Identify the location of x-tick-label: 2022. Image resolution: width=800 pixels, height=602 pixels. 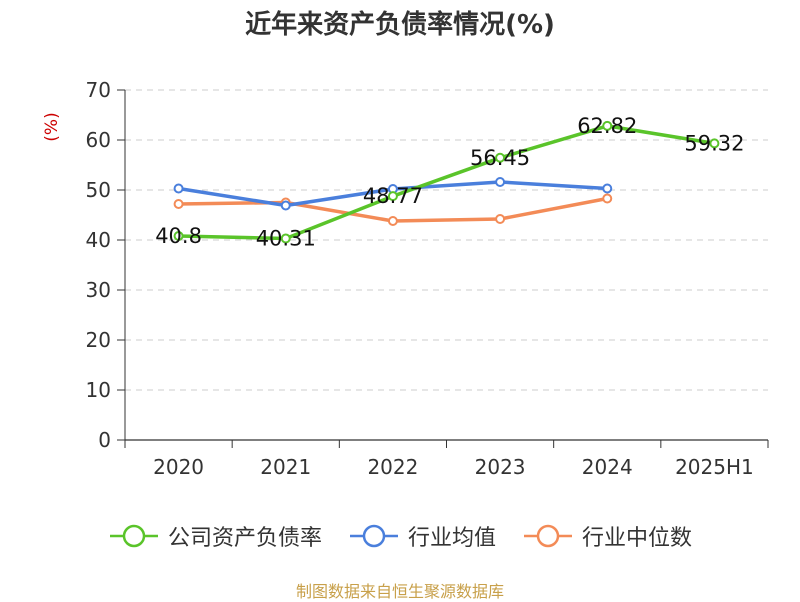
(392, 467).